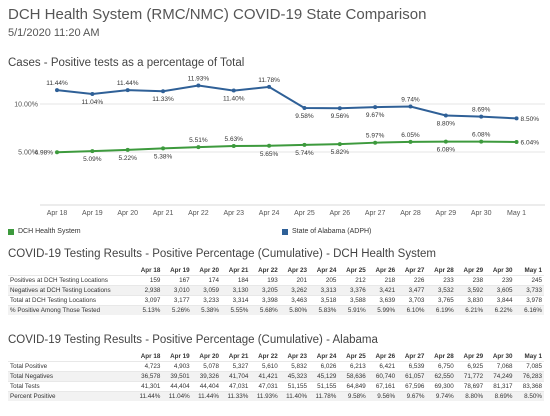 The width and height of the screenshot is (550, 416). I want to click on table-cell: 3,978, so click(529, 300).